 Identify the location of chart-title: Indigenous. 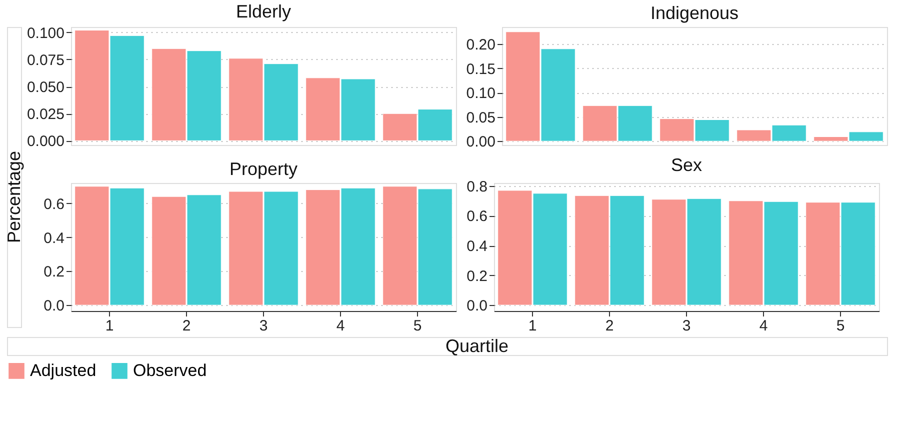
(694, 13).